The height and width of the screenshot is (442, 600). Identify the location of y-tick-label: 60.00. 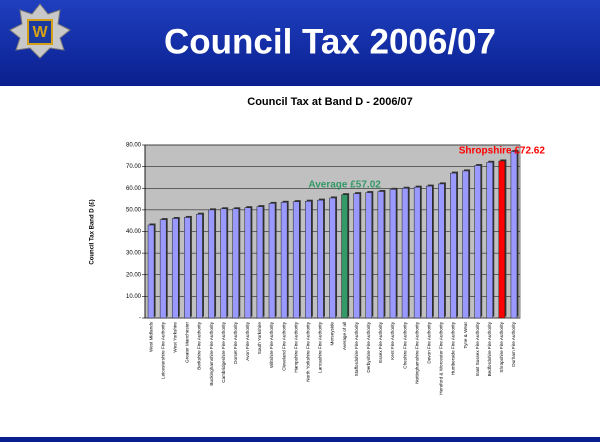
(134, 189).